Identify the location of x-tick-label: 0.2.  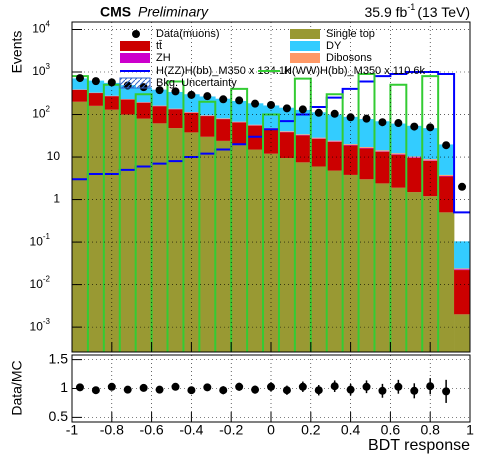
(311, 430).